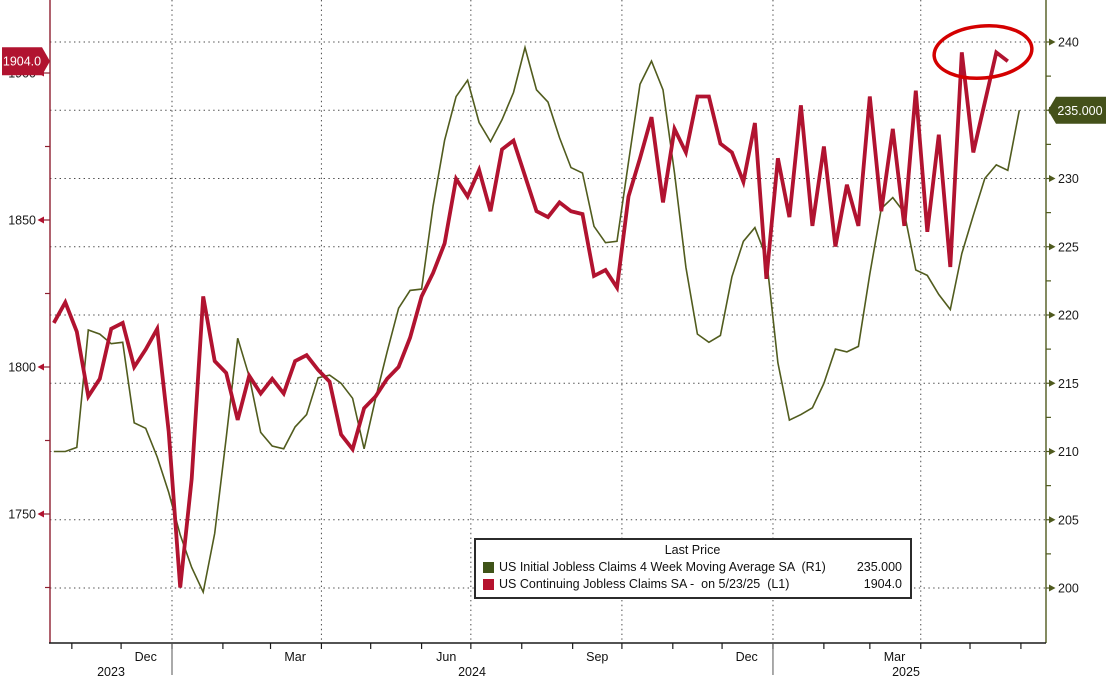 The height and width of the screenshot is (679, 1106). Describe the element at coordinates (472, 672) in the screenshot. I see `year-label: 2024` at that location.